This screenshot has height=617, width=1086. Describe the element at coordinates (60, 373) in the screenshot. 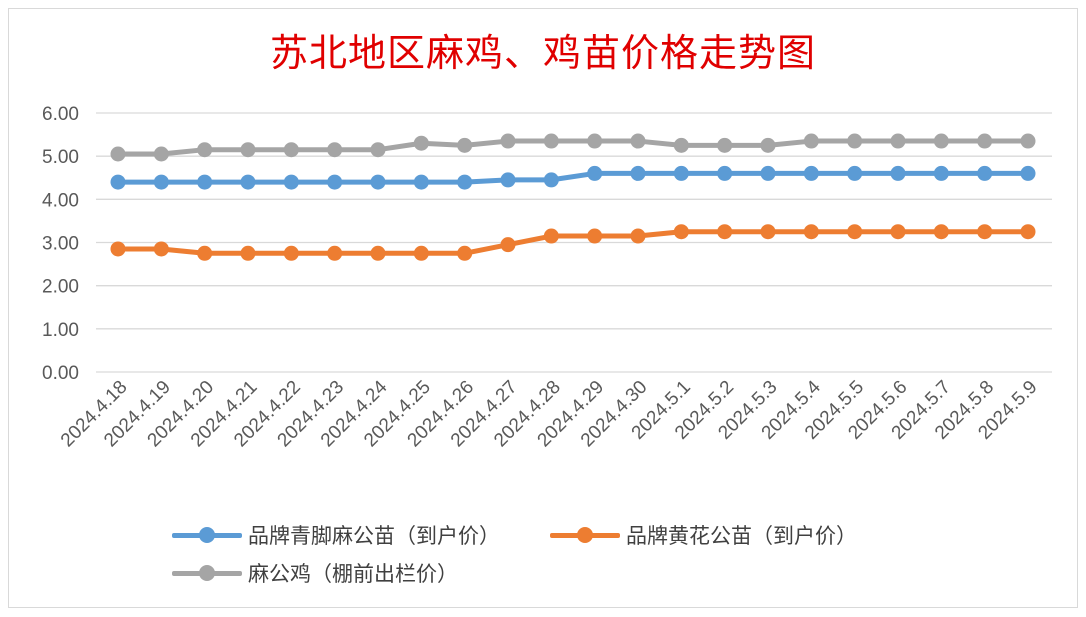

I see `y-tick-label: 0.00` at that location.